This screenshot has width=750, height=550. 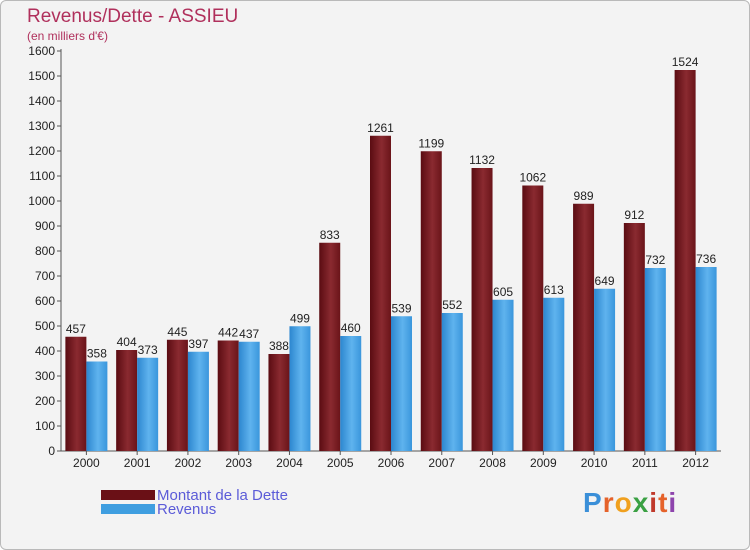 I want to click on y-tick-label: 1400, so click(x=41, y=101).